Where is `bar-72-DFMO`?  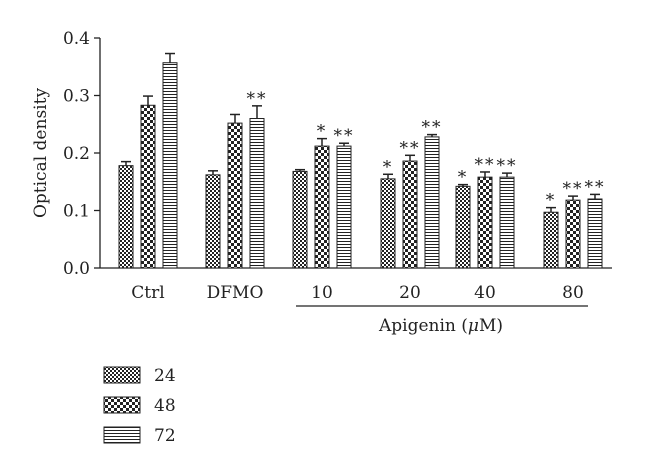 bar-72-DFMO is located at coordinates (257, 193).